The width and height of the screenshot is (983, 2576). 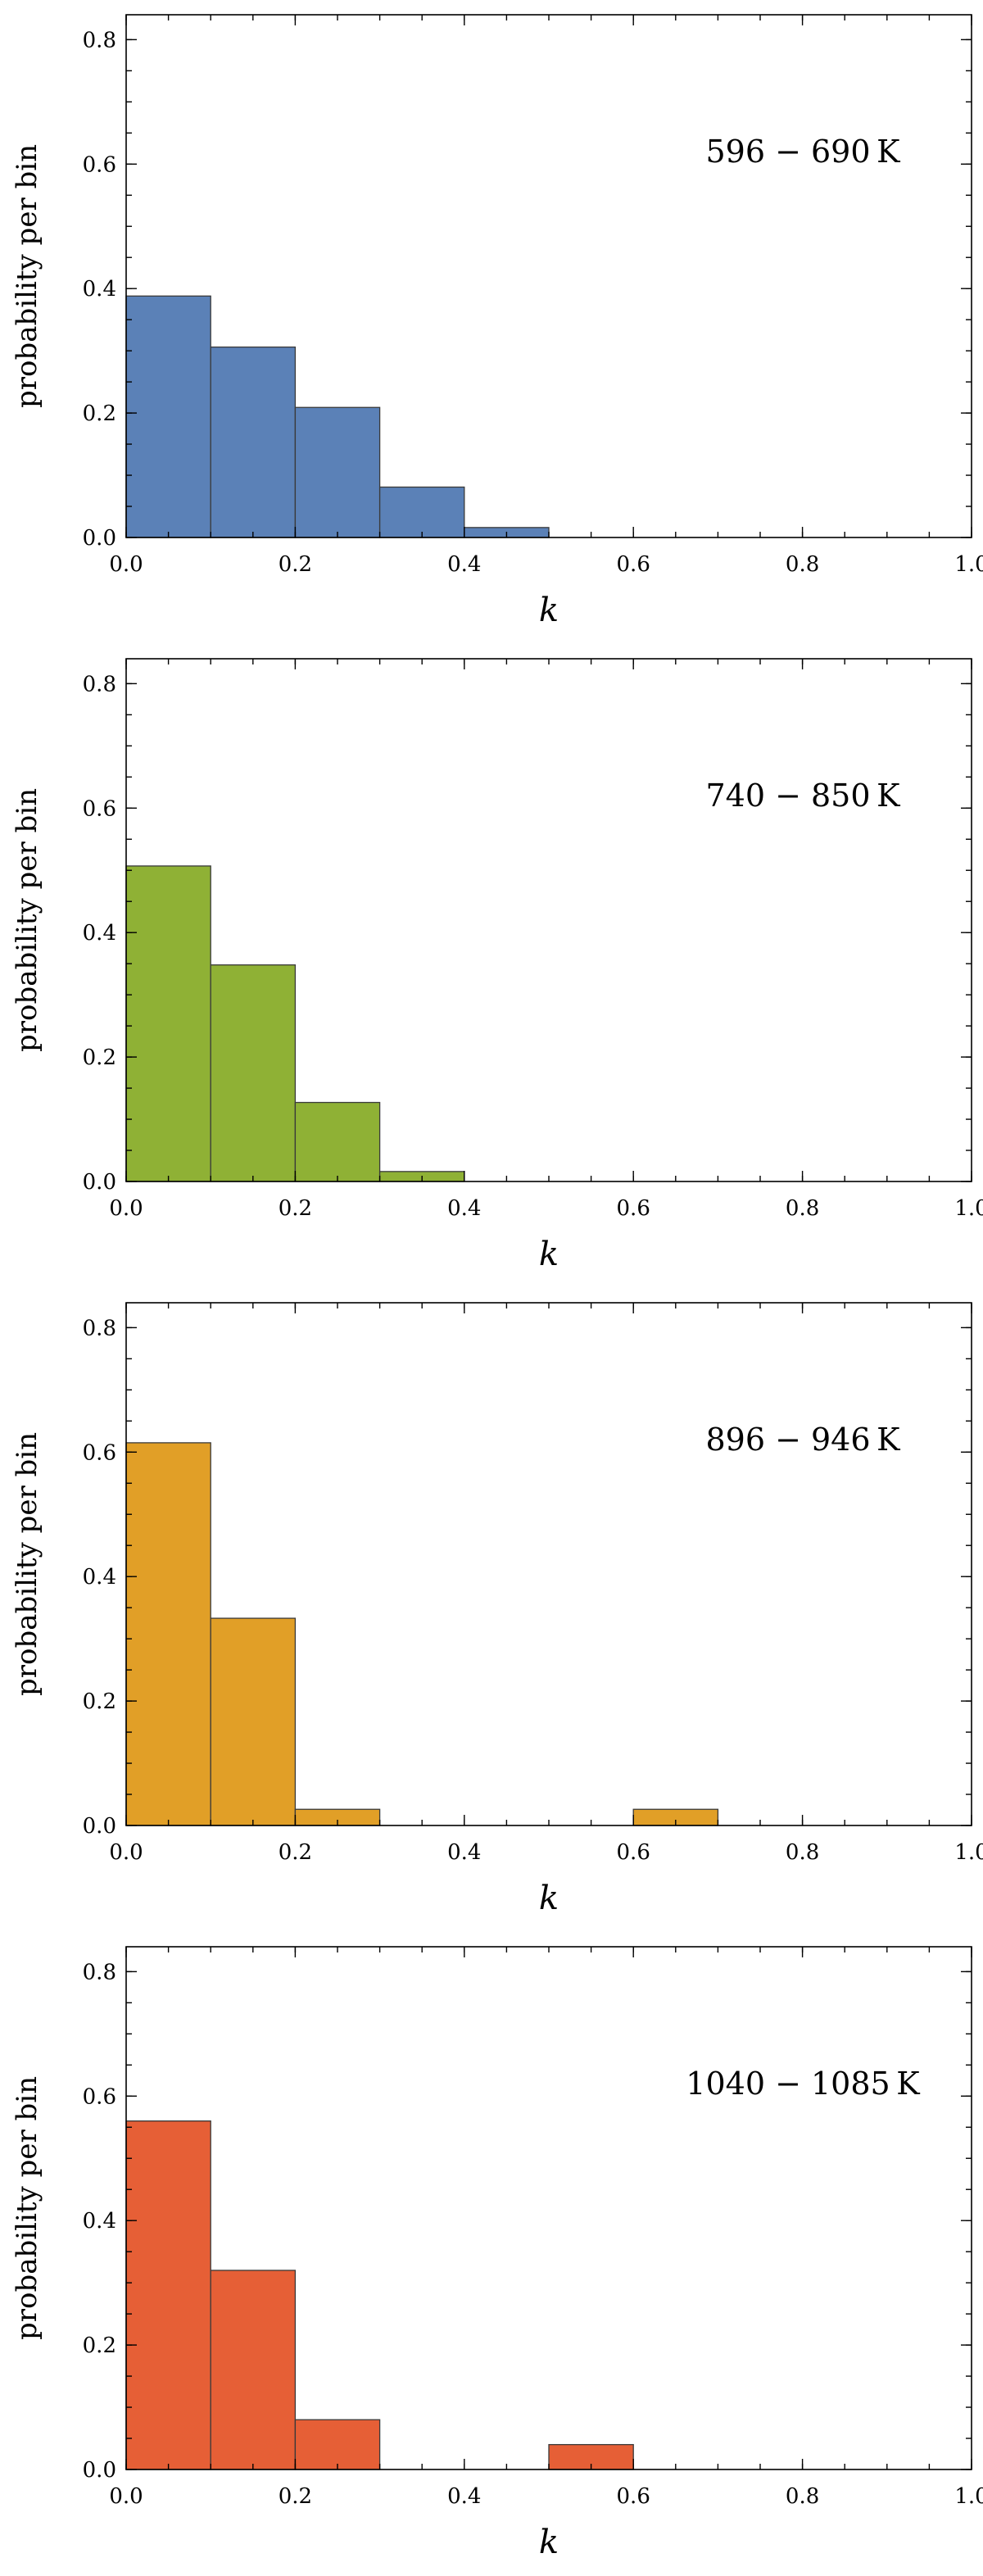 I want to click on temperature-range-label: 740 − 850 K, so click(x=802, y=796).